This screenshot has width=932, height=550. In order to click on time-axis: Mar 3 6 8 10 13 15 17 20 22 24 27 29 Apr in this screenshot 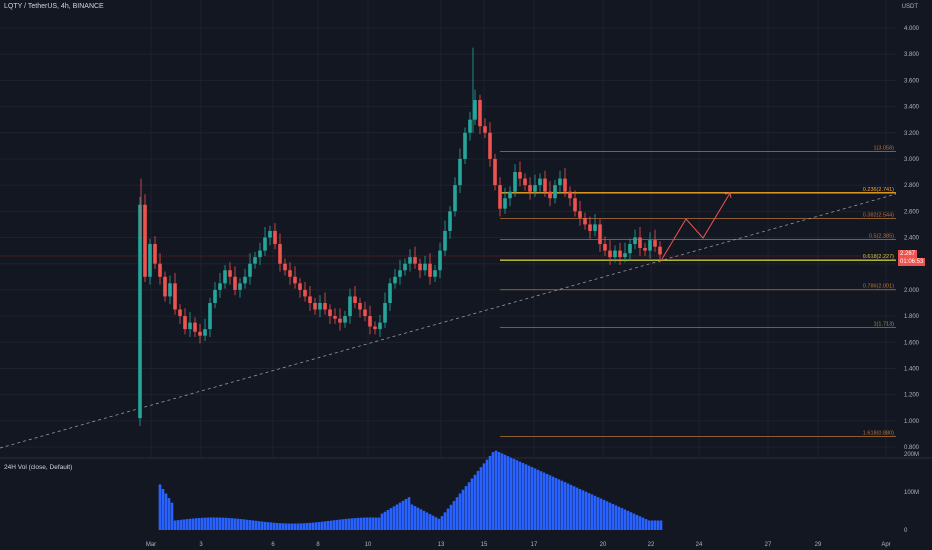, I will do `click(518, 545)`.